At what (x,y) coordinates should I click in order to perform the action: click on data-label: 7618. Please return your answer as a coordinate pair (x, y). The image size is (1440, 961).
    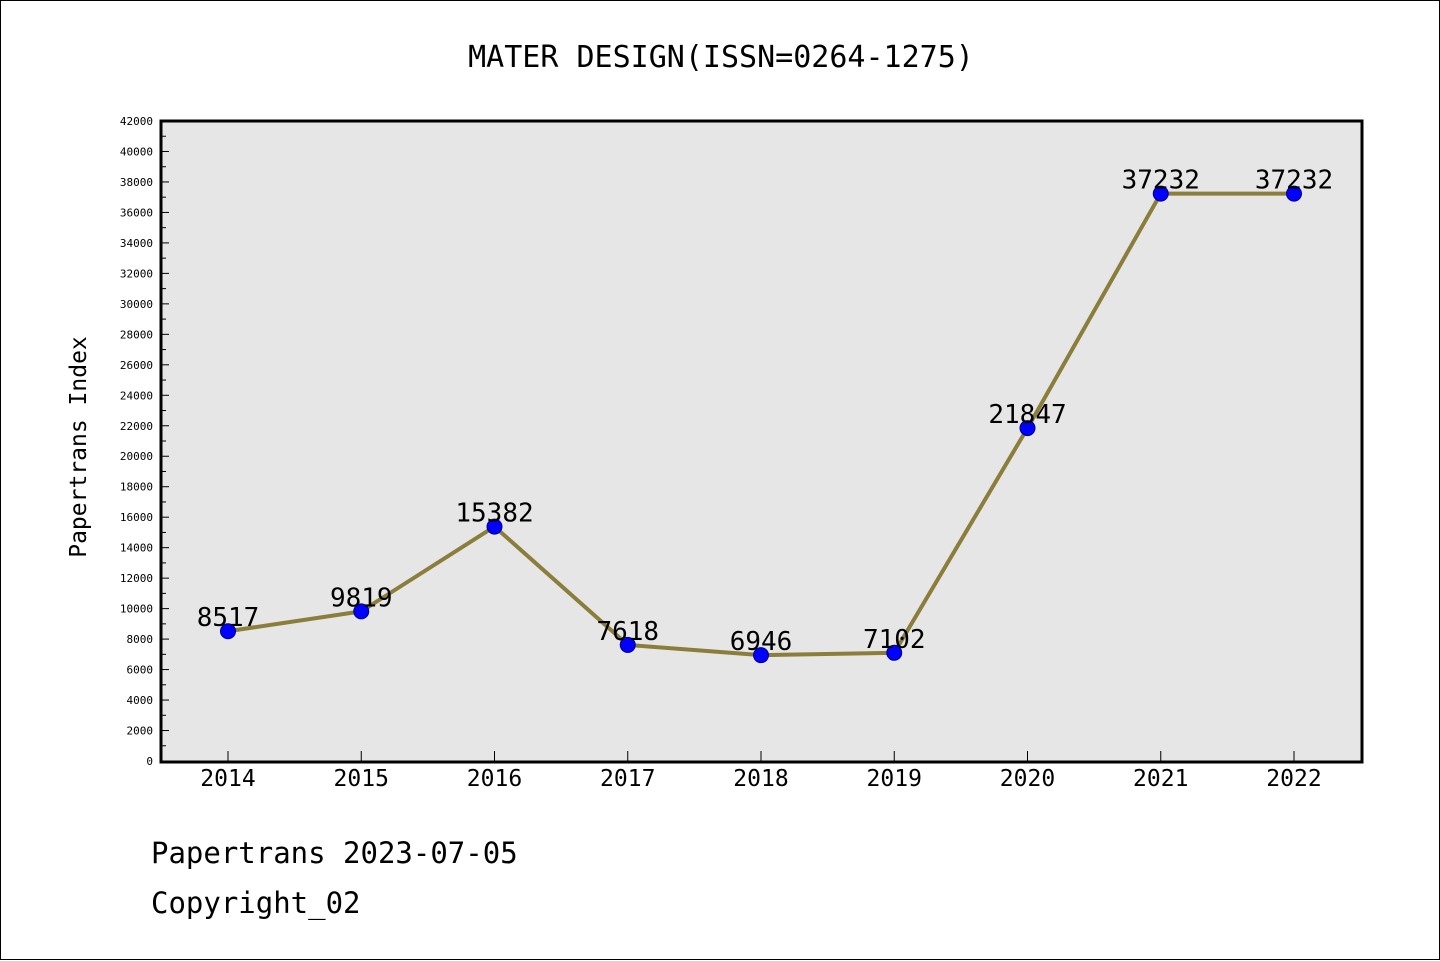
    Looking at the image, I should click on (627, 632).